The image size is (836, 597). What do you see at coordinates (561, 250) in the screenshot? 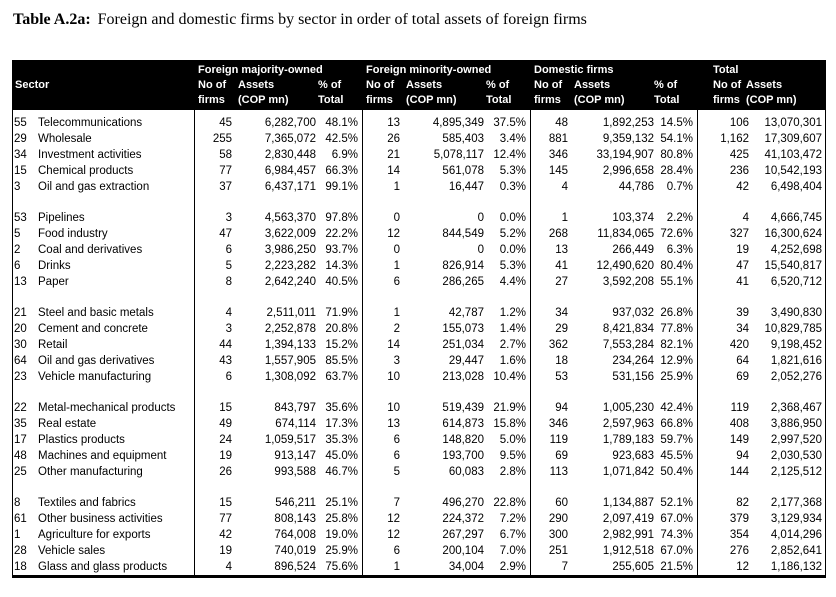
I see `dom-no-of-firms: 13` at bounding box center [561, 250].